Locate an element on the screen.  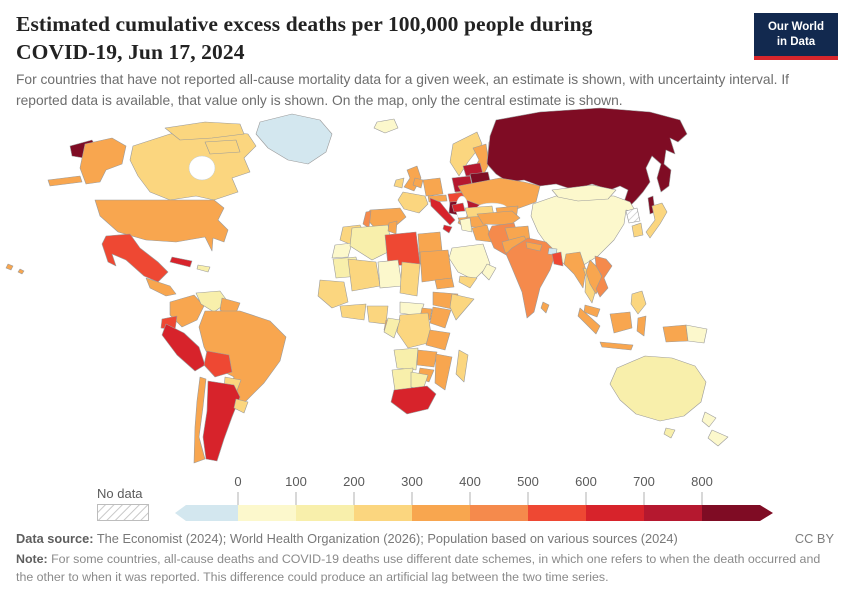
country-iceland is located at coordinates (386, 126).